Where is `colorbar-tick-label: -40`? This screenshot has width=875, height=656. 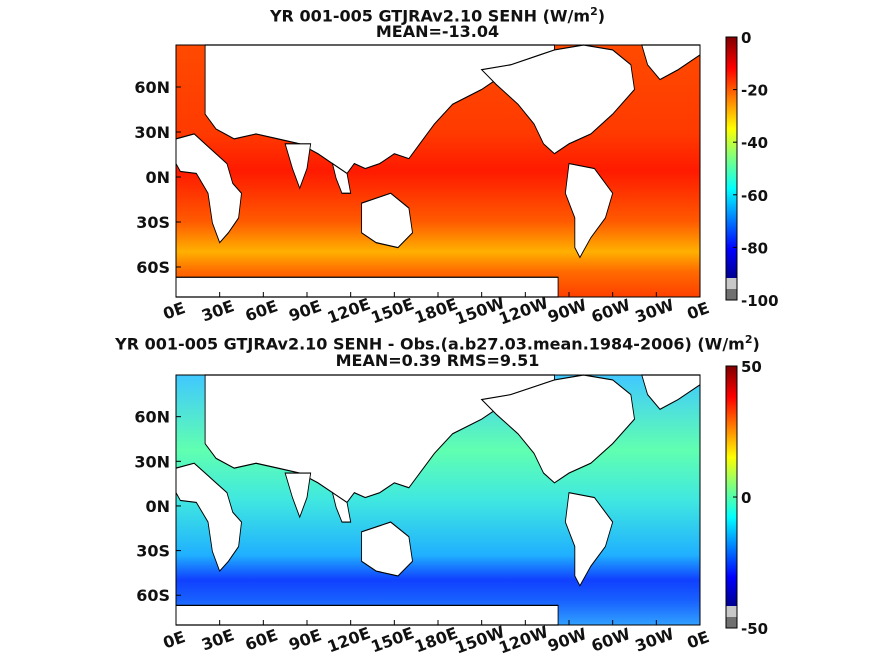 colorbar-tick-label: -40 is located at coordinates (754, 143).